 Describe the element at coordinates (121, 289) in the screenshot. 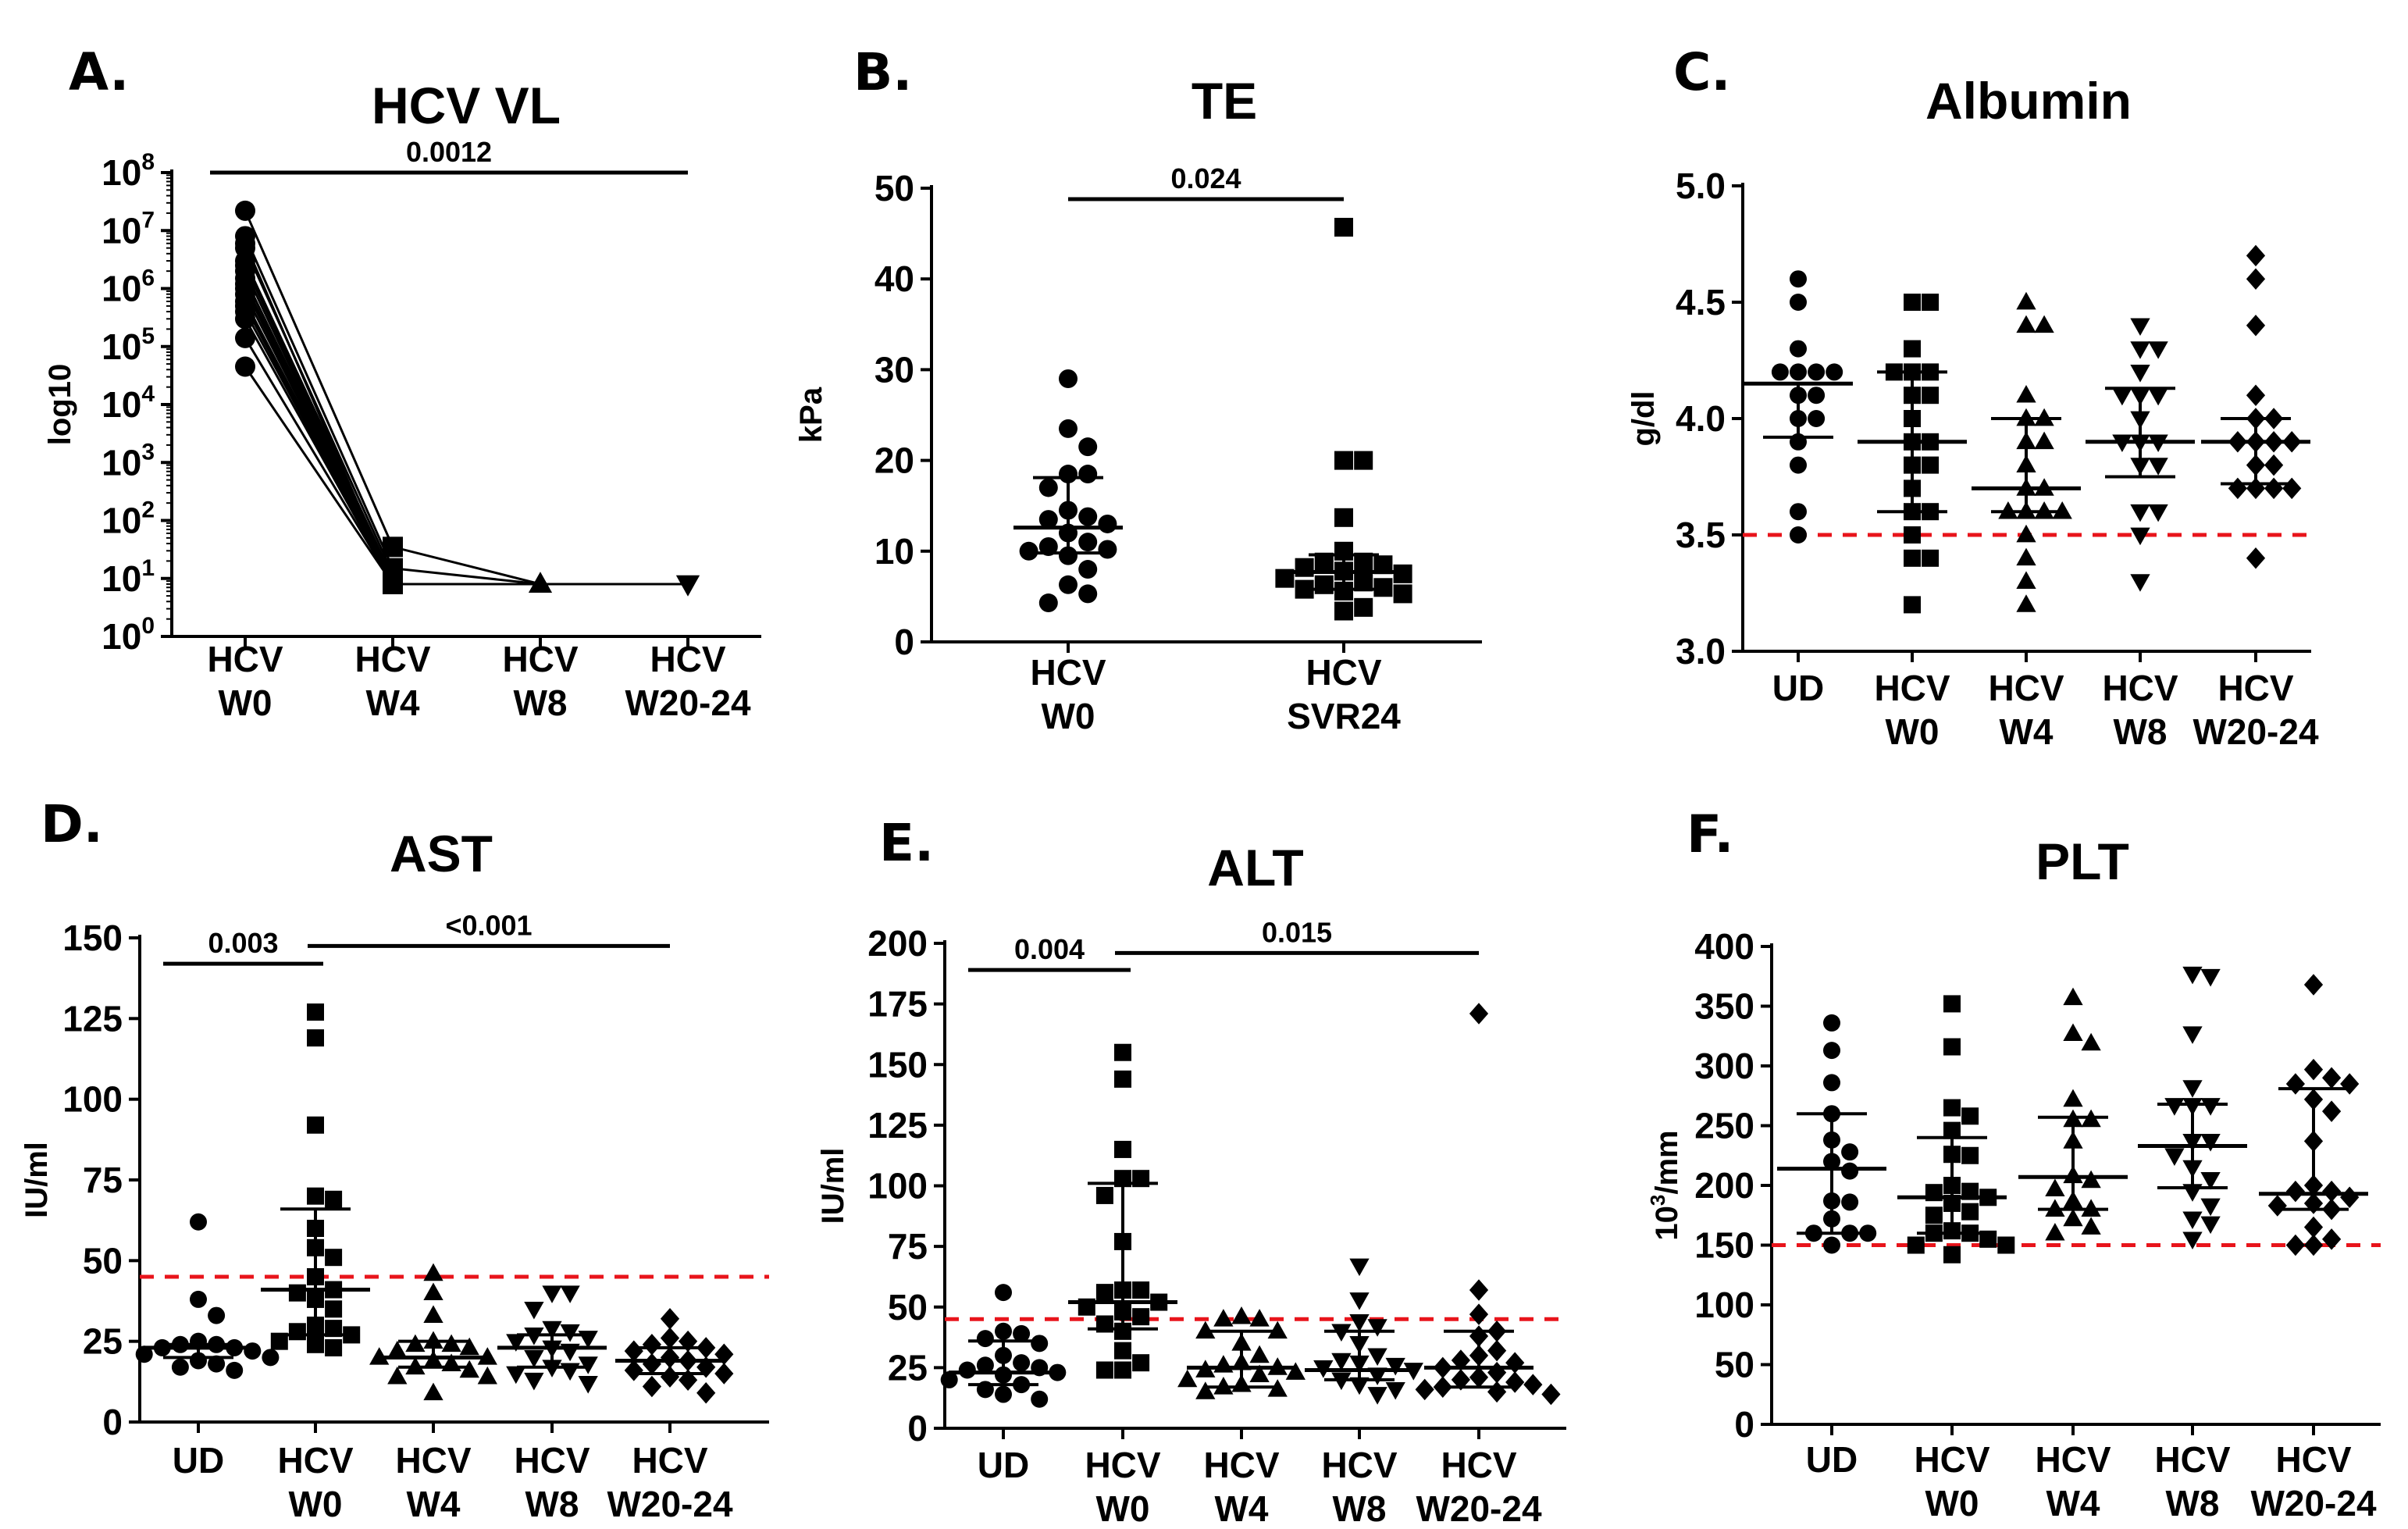

I see `y-tick-base: 10` at that location.